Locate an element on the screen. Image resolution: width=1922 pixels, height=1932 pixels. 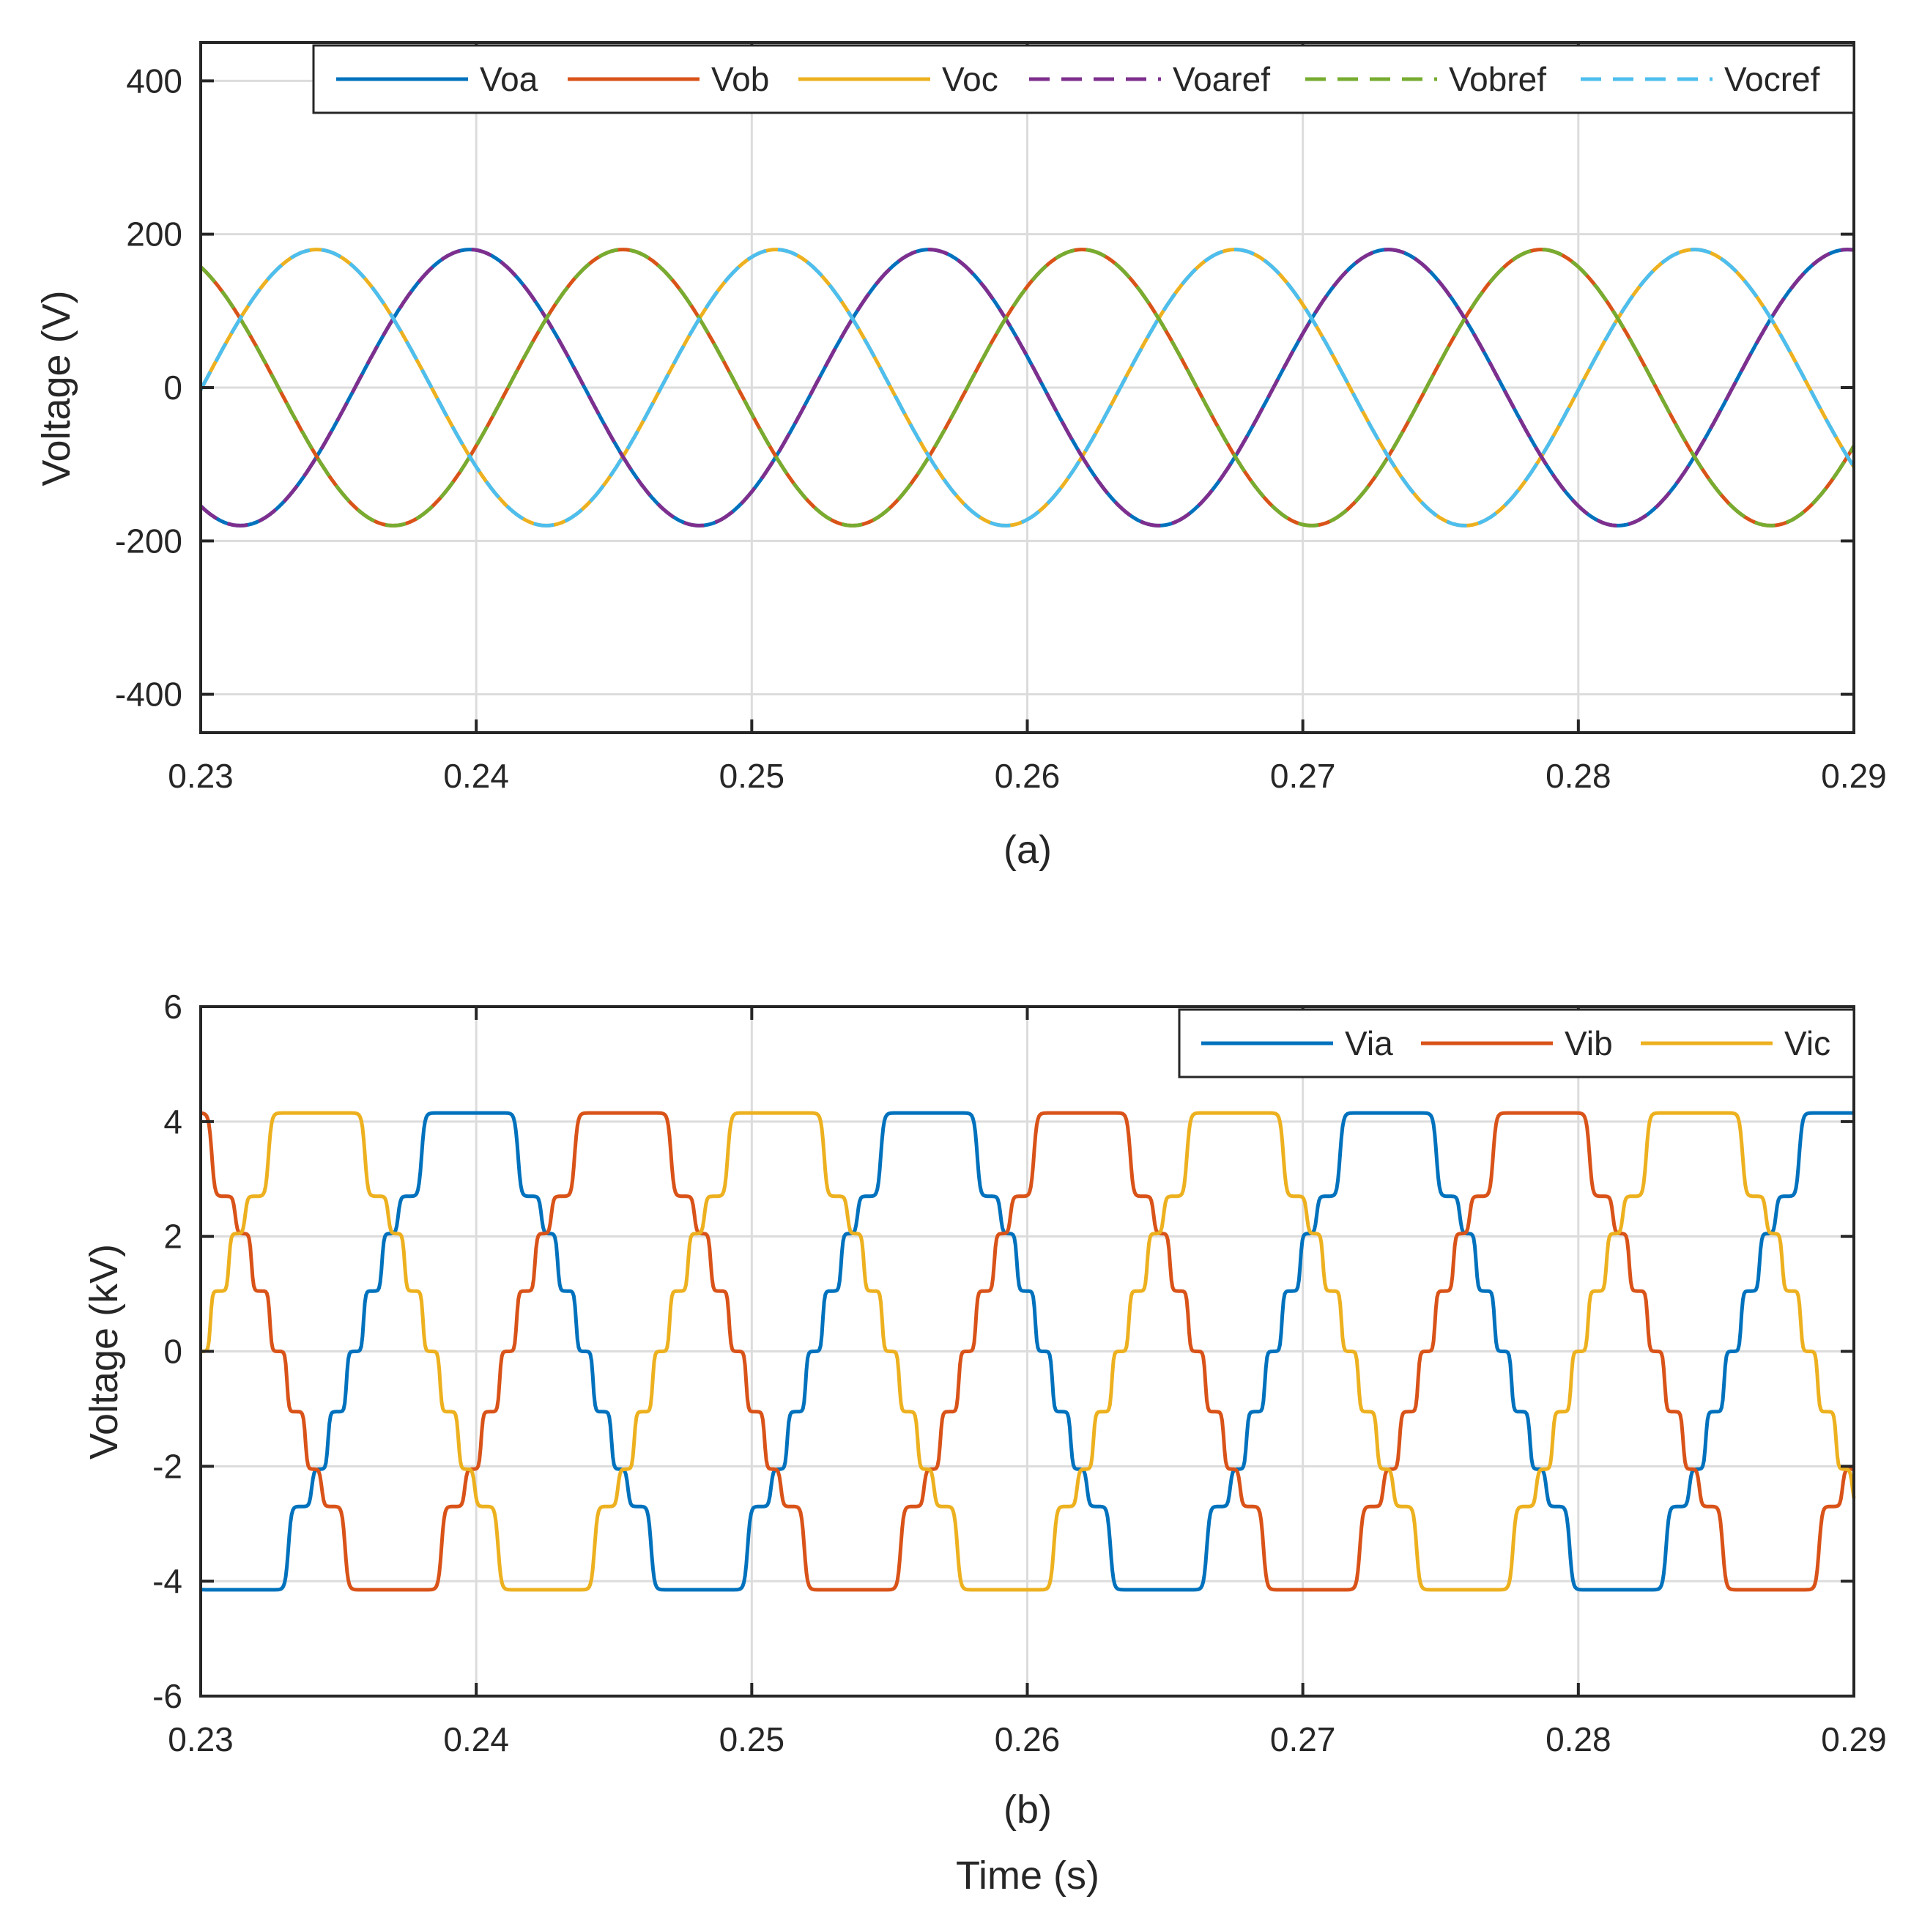
series-line-voaref is located at coordinates (1027, 388).